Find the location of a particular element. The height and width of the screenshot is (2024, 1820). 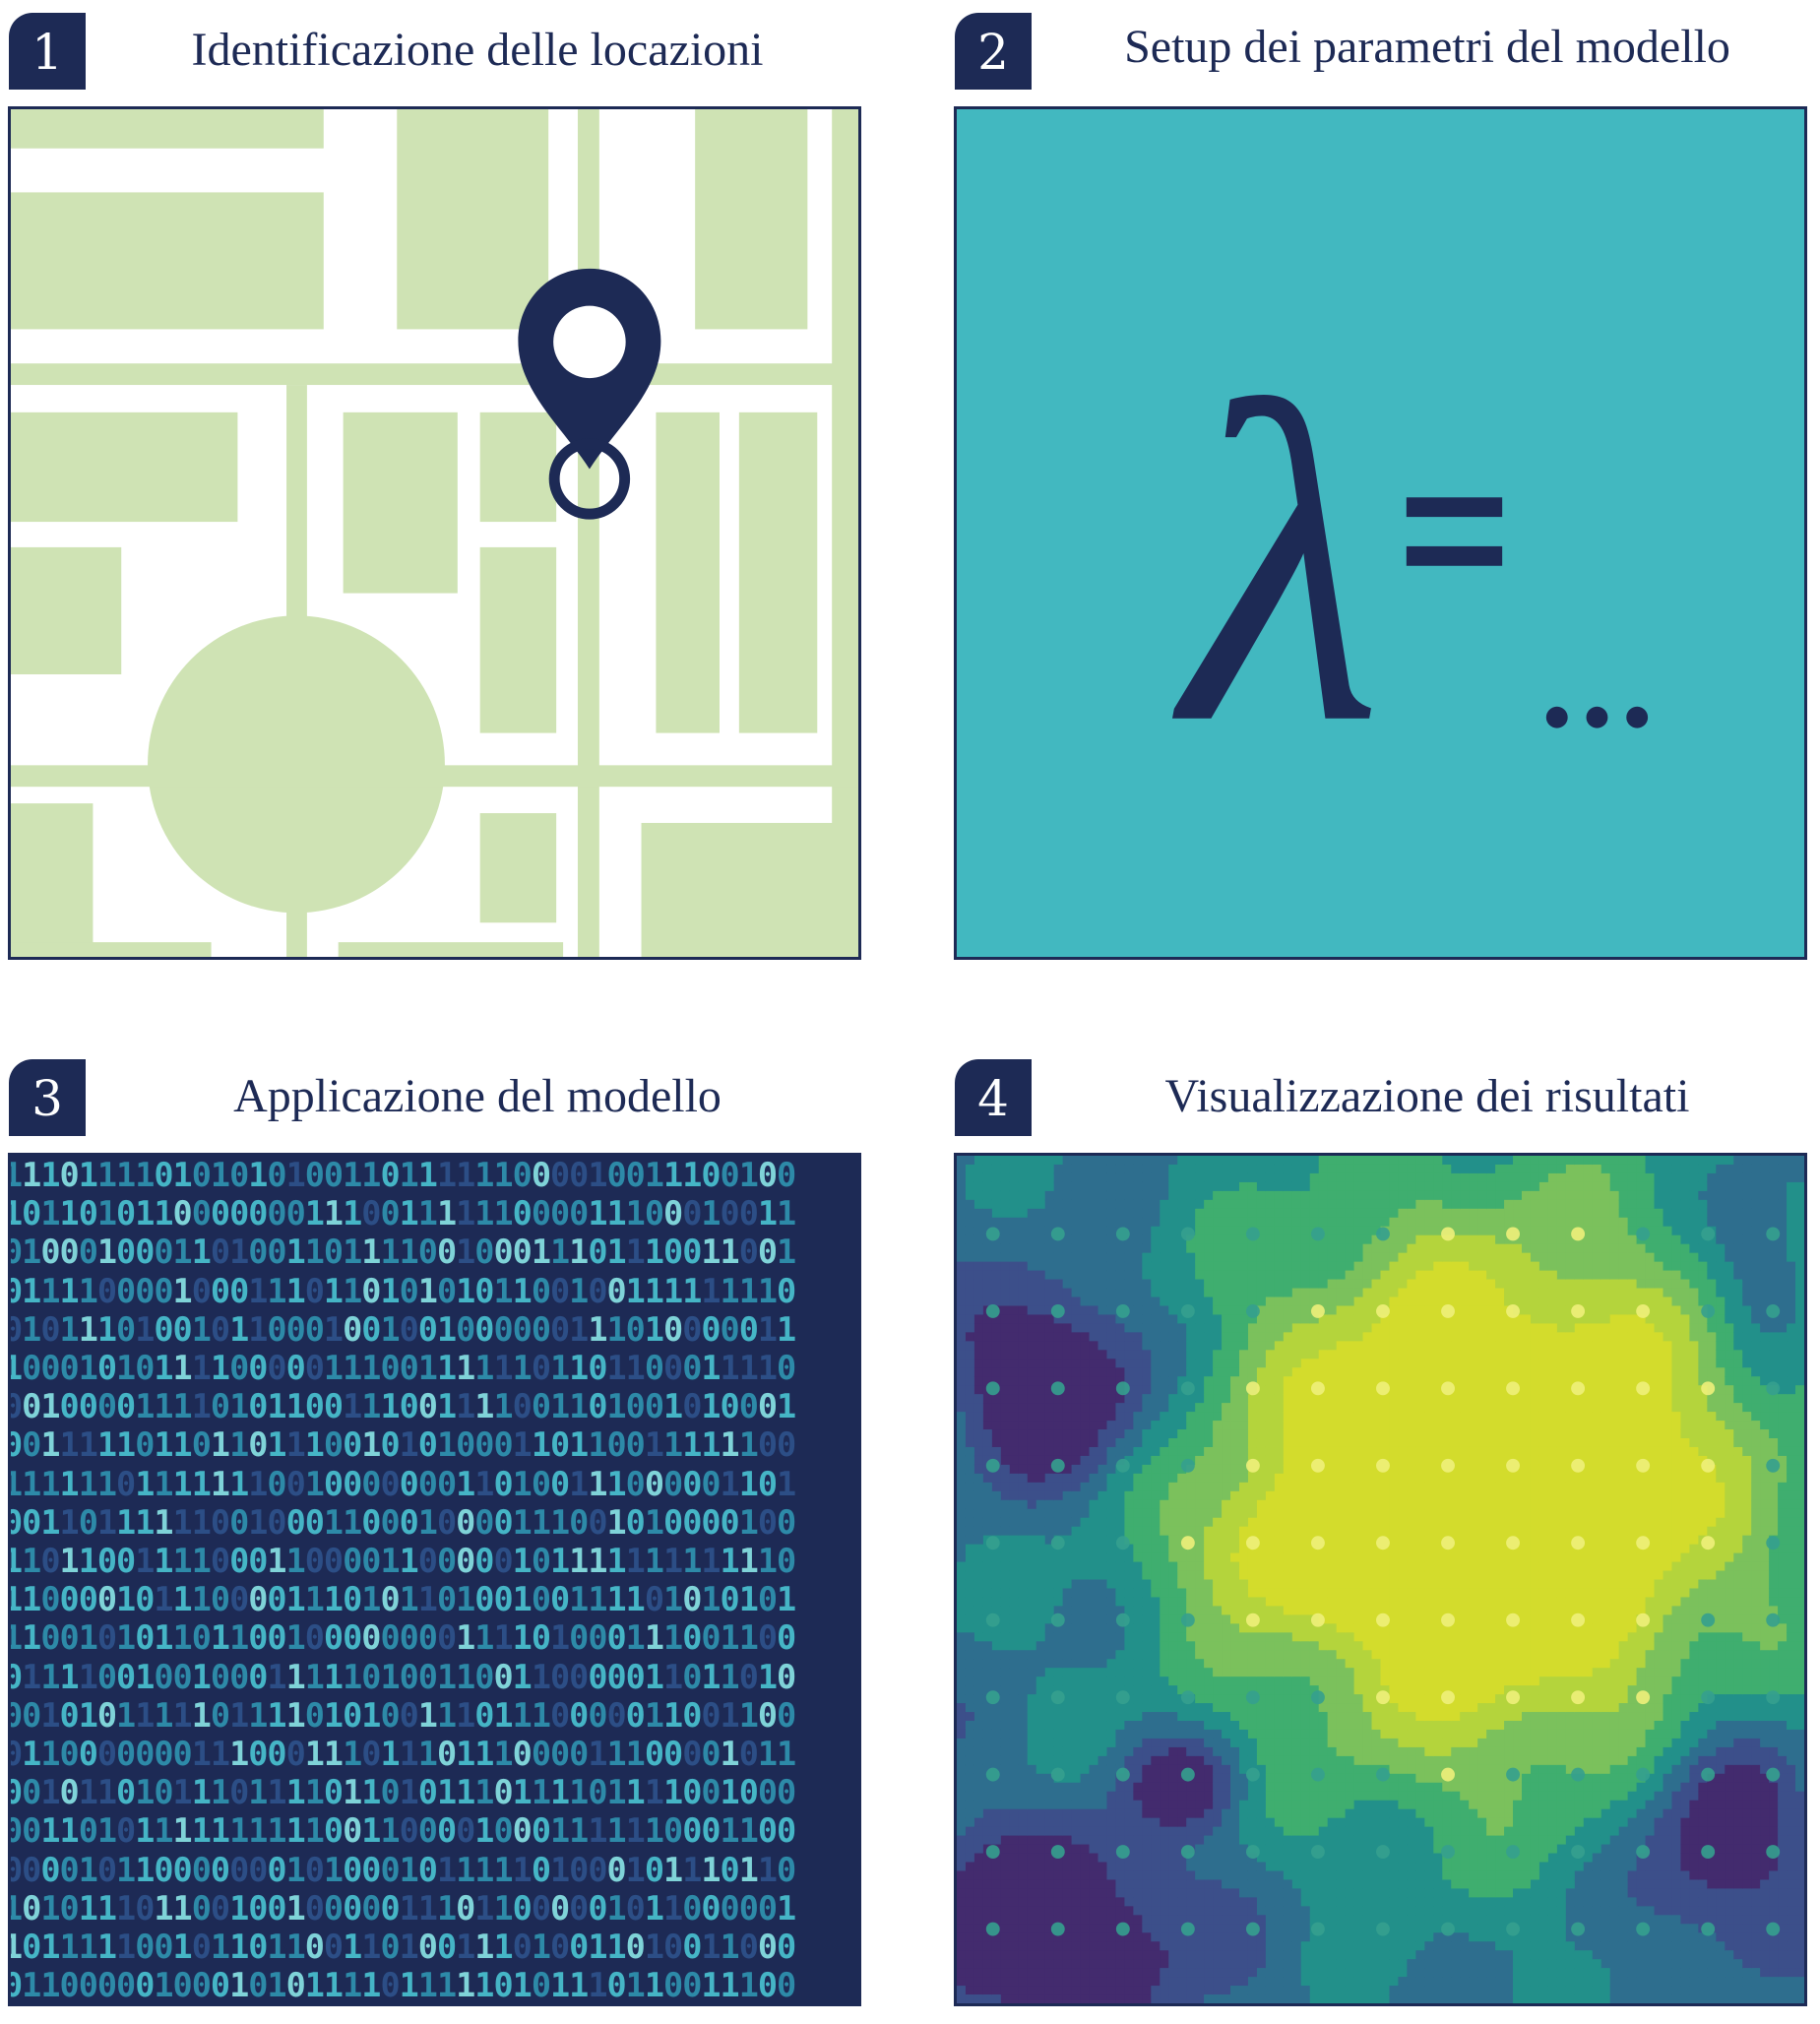

step-4-title: Visualizzazione dei risultati is located at coordinates (1427, 1096).